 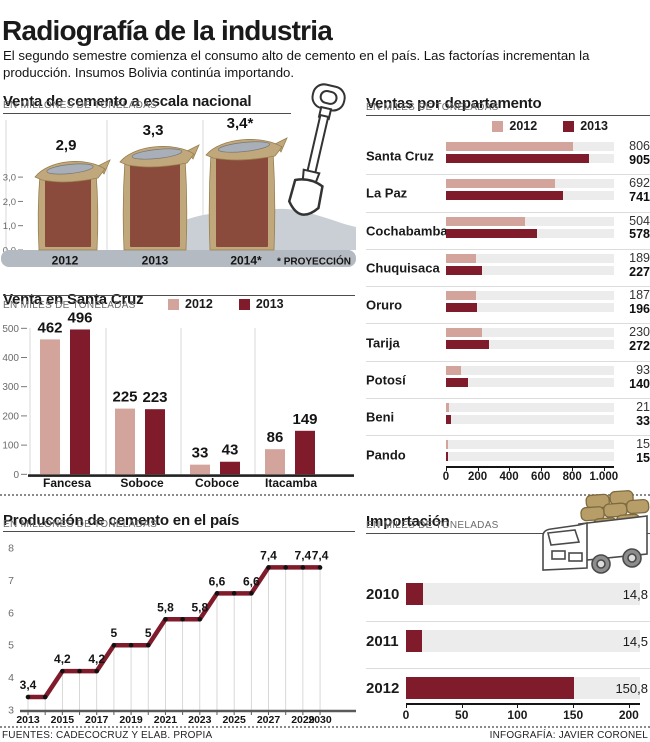 What do you see at coordinates (268, 555) in the screenshot?
I see `svg-text: 7,4` at bounding box center [268, 555].